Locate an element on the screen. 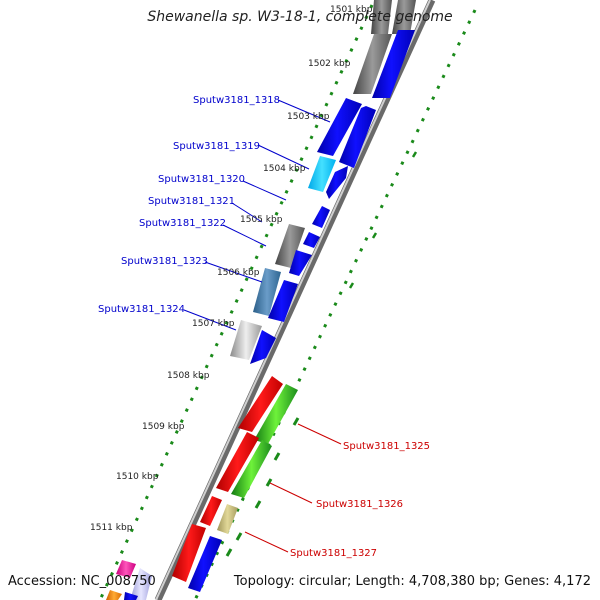 The image size is (600, 600). gene-blue-lower is located at coordinates (205, 564).